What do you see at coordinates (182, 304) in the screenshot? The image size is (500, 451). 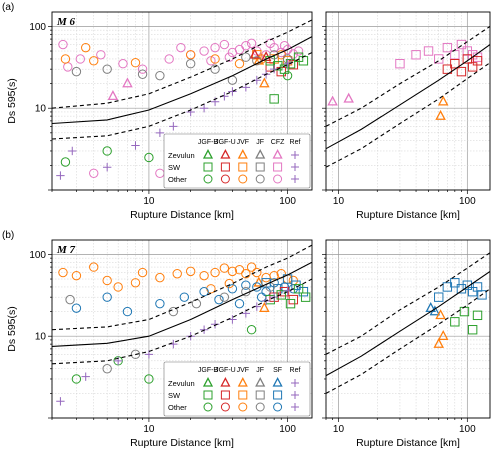 I see `median-curve` at bounding box center [182, 304].